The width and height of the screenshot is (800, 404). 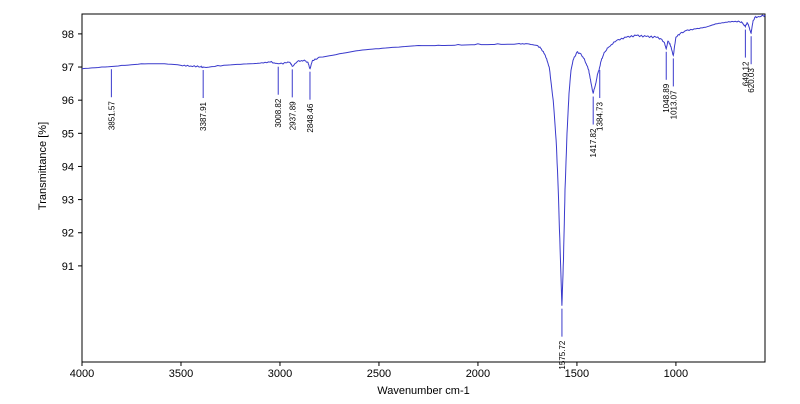 What do you see at coordinates (577, 374) in the screenshot?
I see `x-tick-label: 1500` at bounding box center [577, 374].